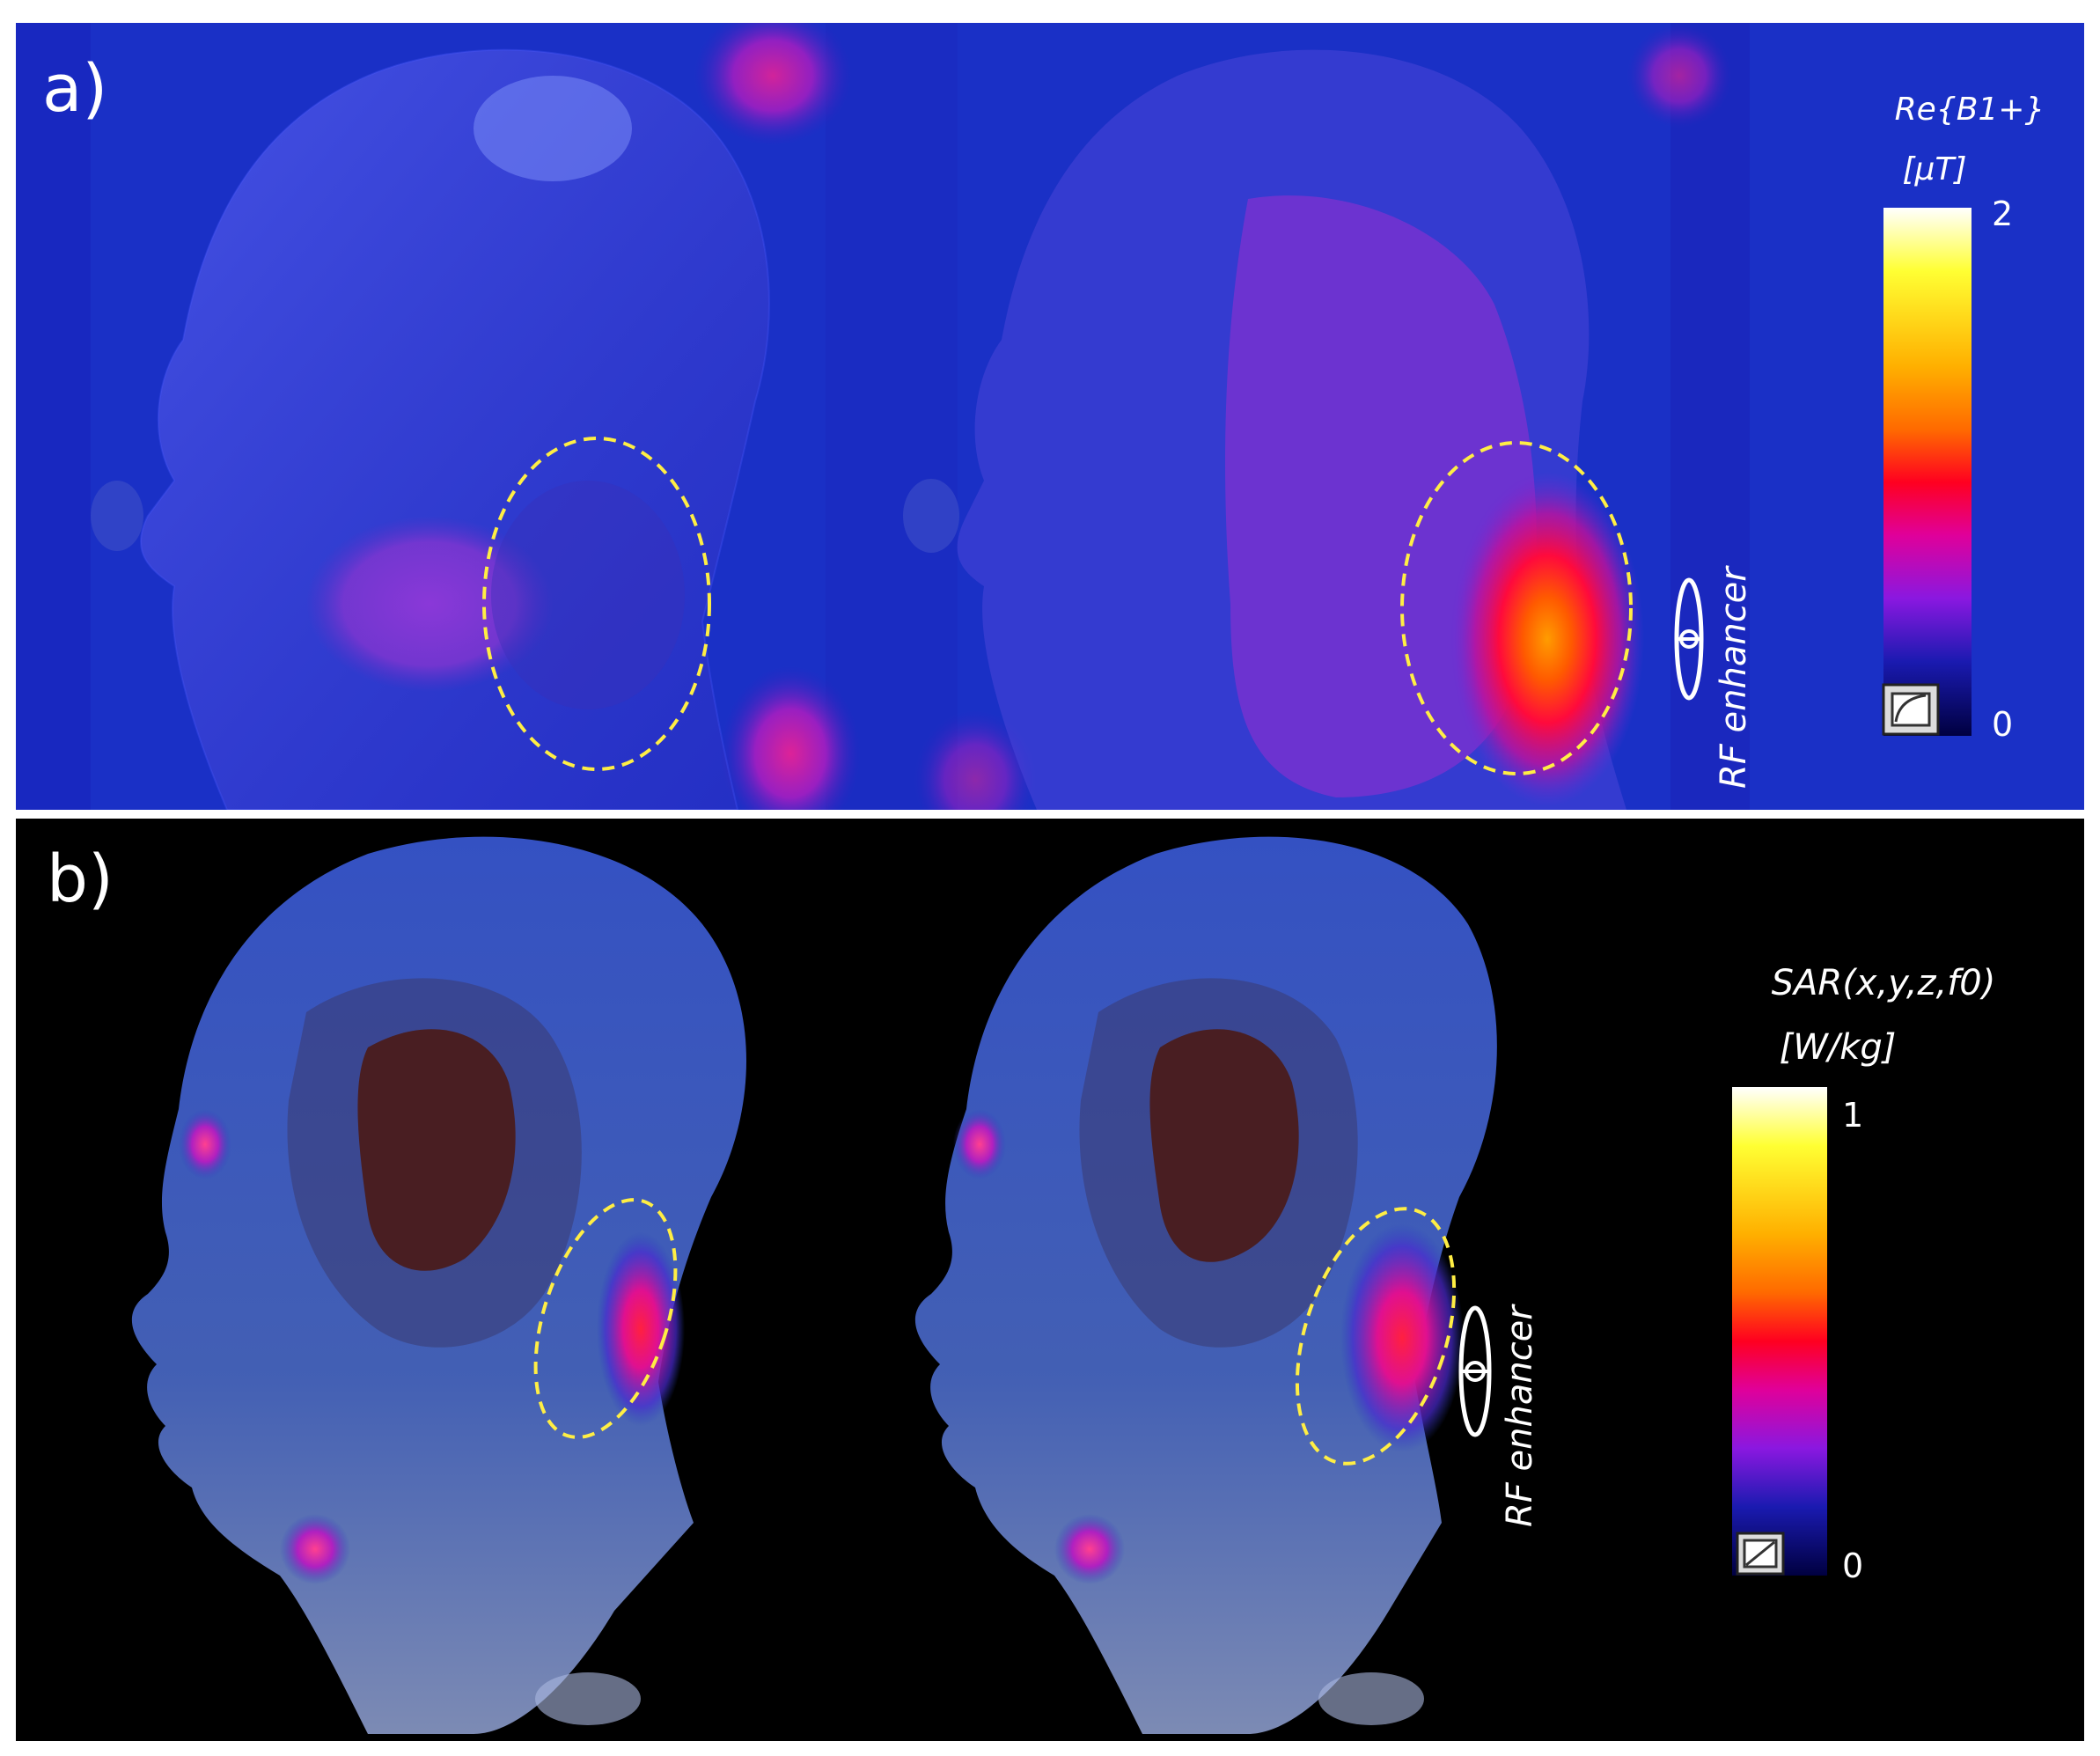  What do you see at coordinates (1516, 608) in the screenshot?
I see `region-ellipse-right-a` at bounding box center [1516, 608].